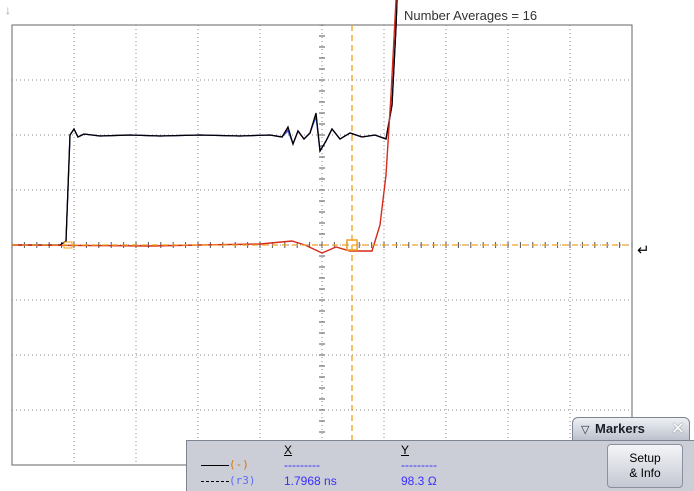  What do you see at coordinates (242, 480) in the screenshot?
I see `marker-row-2-source: (r3)` at bounding box center [242, 480].